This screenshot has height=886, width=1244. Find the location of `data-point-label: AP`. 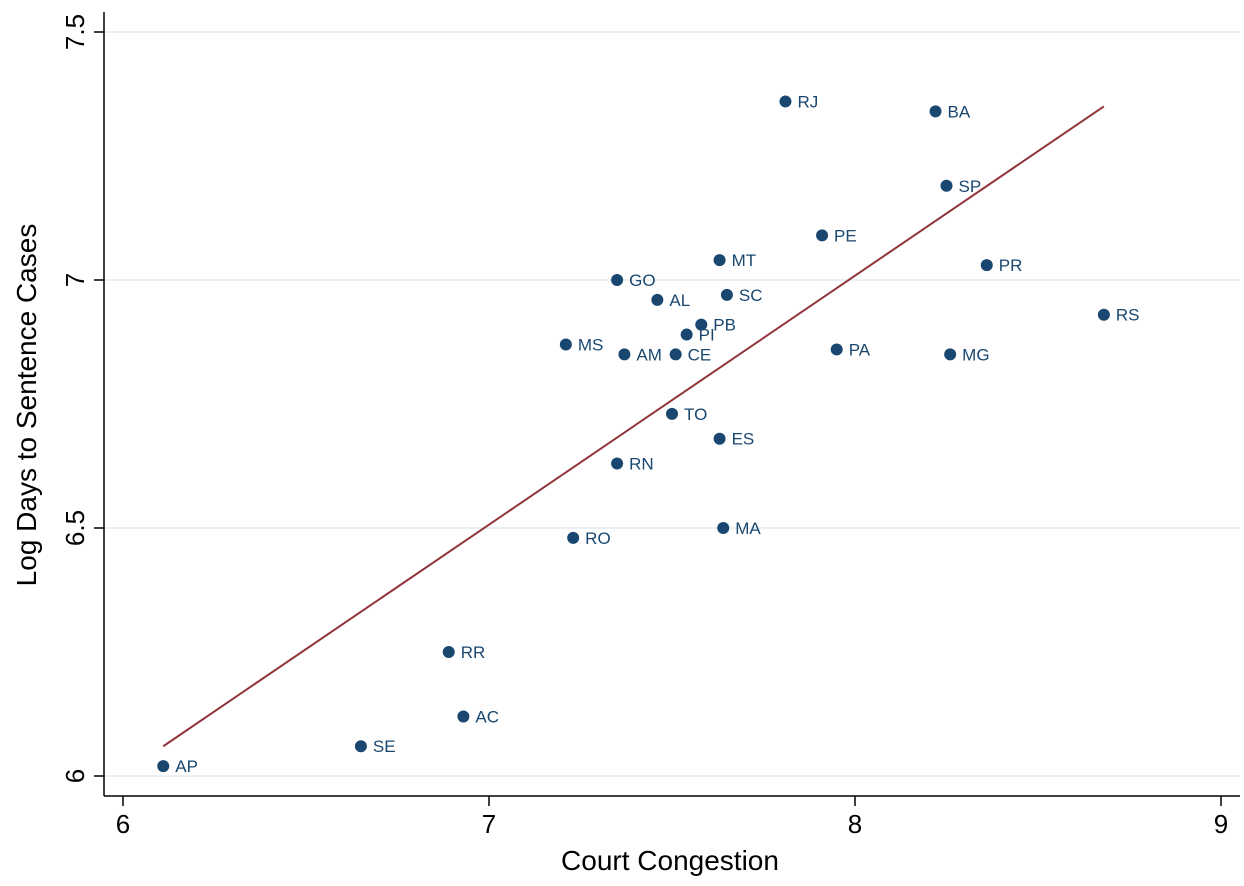

data-point-label: AP is located at coordinates (186, 766).